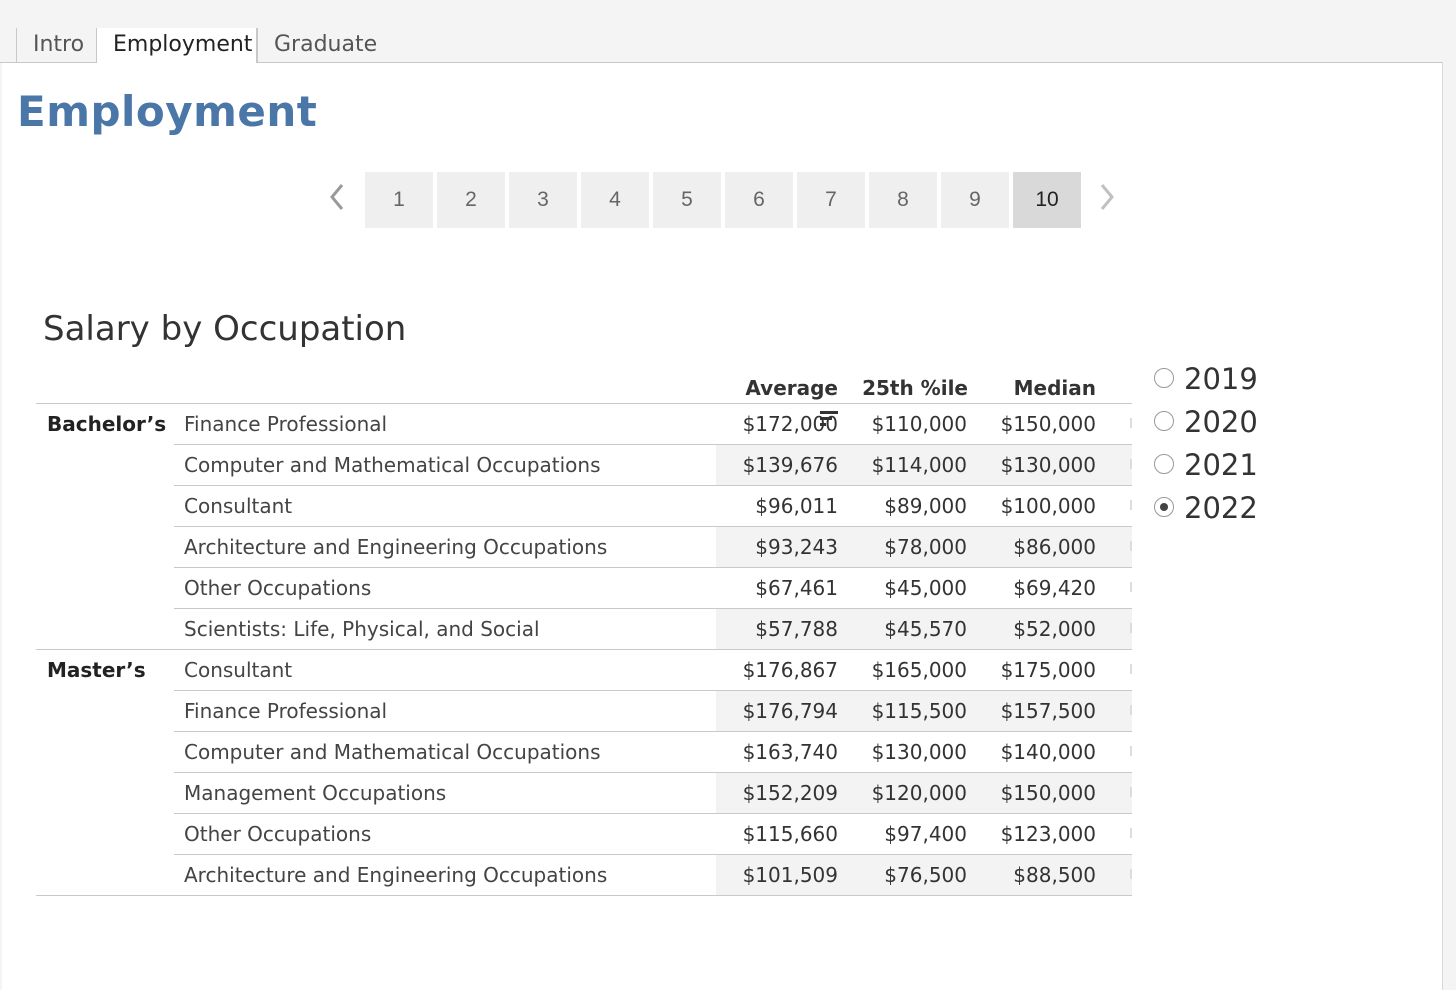 Image resolution: width=1456 pixels, height=990 pixels. Describe the element at coordinates (925, 629) in the screenshot. I see `p25-cell: $45,570` at that location.